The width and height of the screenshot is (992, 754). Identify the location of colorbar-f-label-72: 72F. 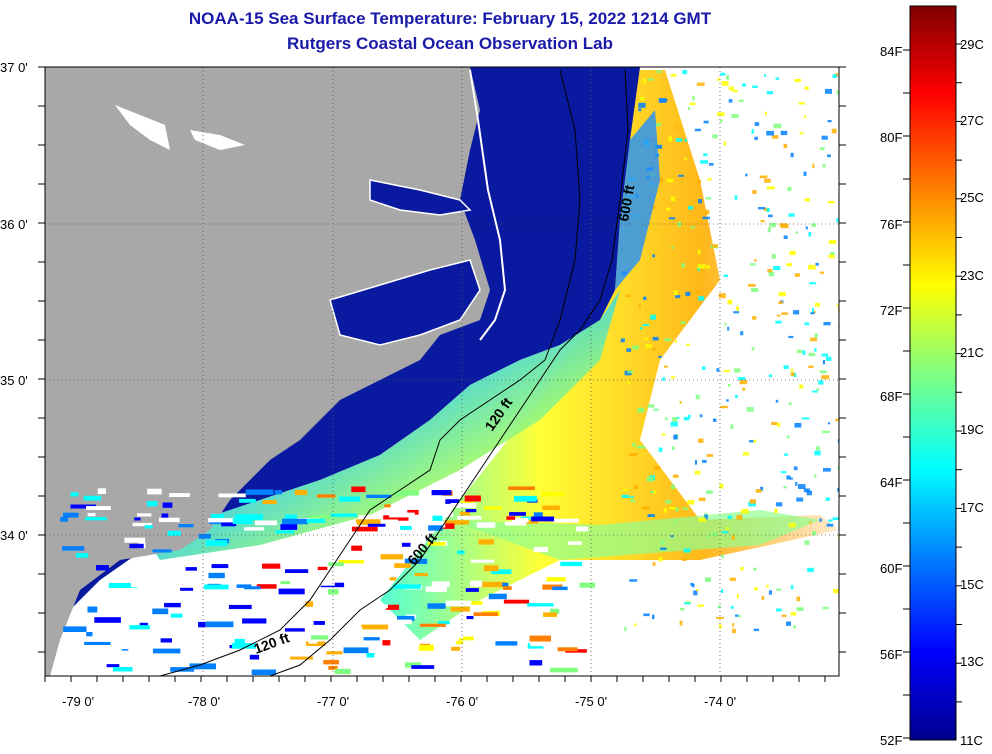
(891, 310).